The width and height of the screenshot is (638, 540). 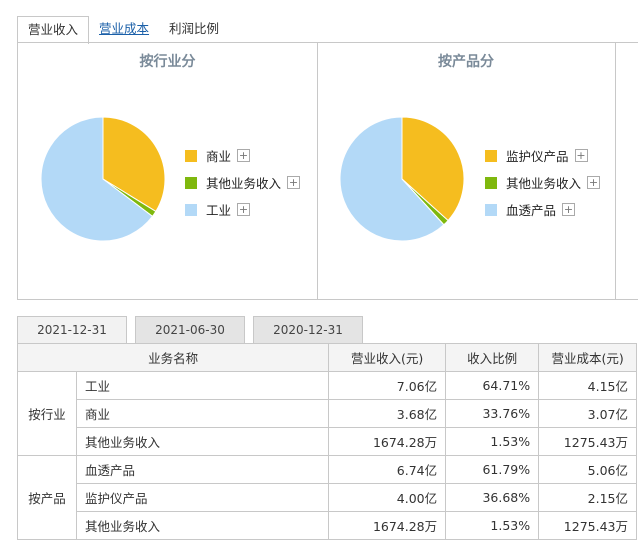 I want to click on header-revenue-ratio: 收入比例, so click(x=492, y=357).